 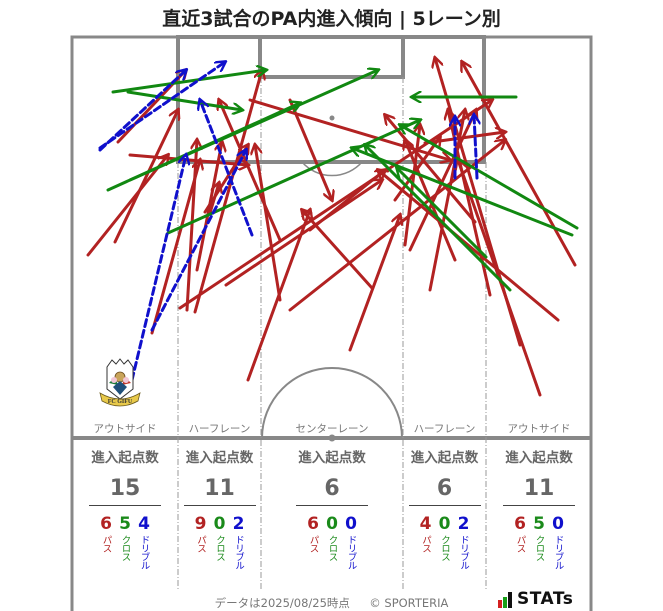 What do you see at coordinates (282, 603) in the screenshot?
I see `data-date-note: データは2025/08/25時点` at bounding box center [282, 603].